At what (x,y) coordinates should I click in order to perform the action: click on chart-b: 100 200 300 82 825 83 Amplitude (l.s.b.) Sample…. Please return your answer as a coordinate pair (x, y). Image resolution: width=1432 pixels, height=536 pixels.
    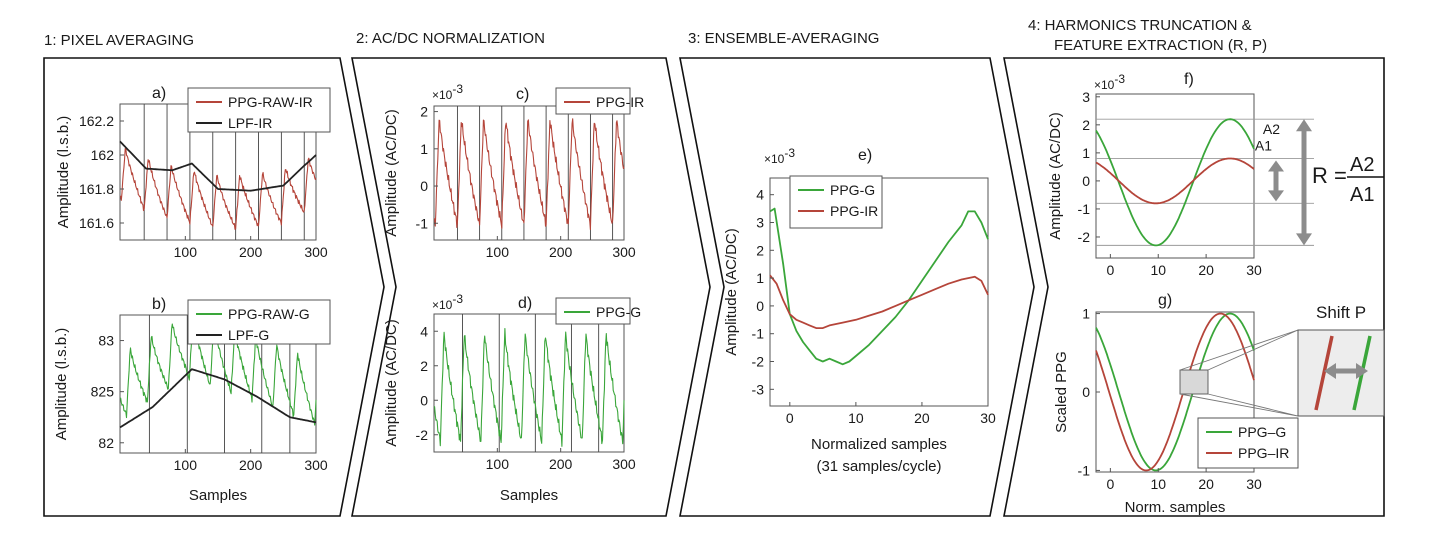
    Looking at the image, I should click on (192, 400).